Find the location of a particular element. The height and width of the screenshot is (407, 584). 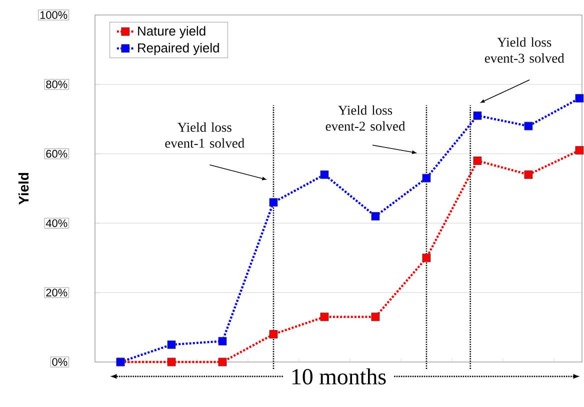

legend-label: Repaired yield is located at coordinates (178, 49).